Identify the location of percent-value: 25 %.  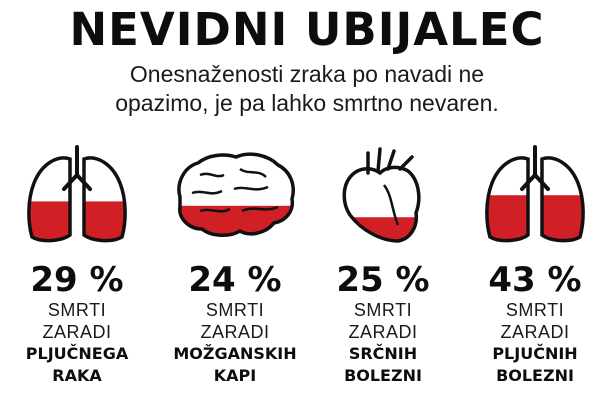
(383, 280).